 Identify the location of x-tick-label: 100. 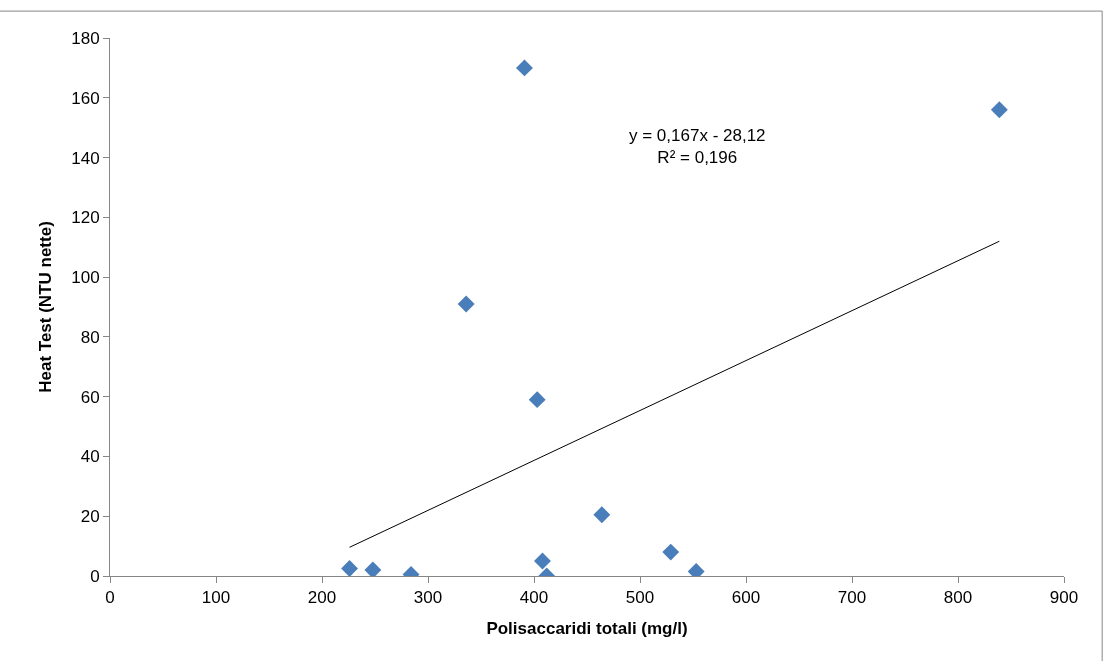
(216, 598).